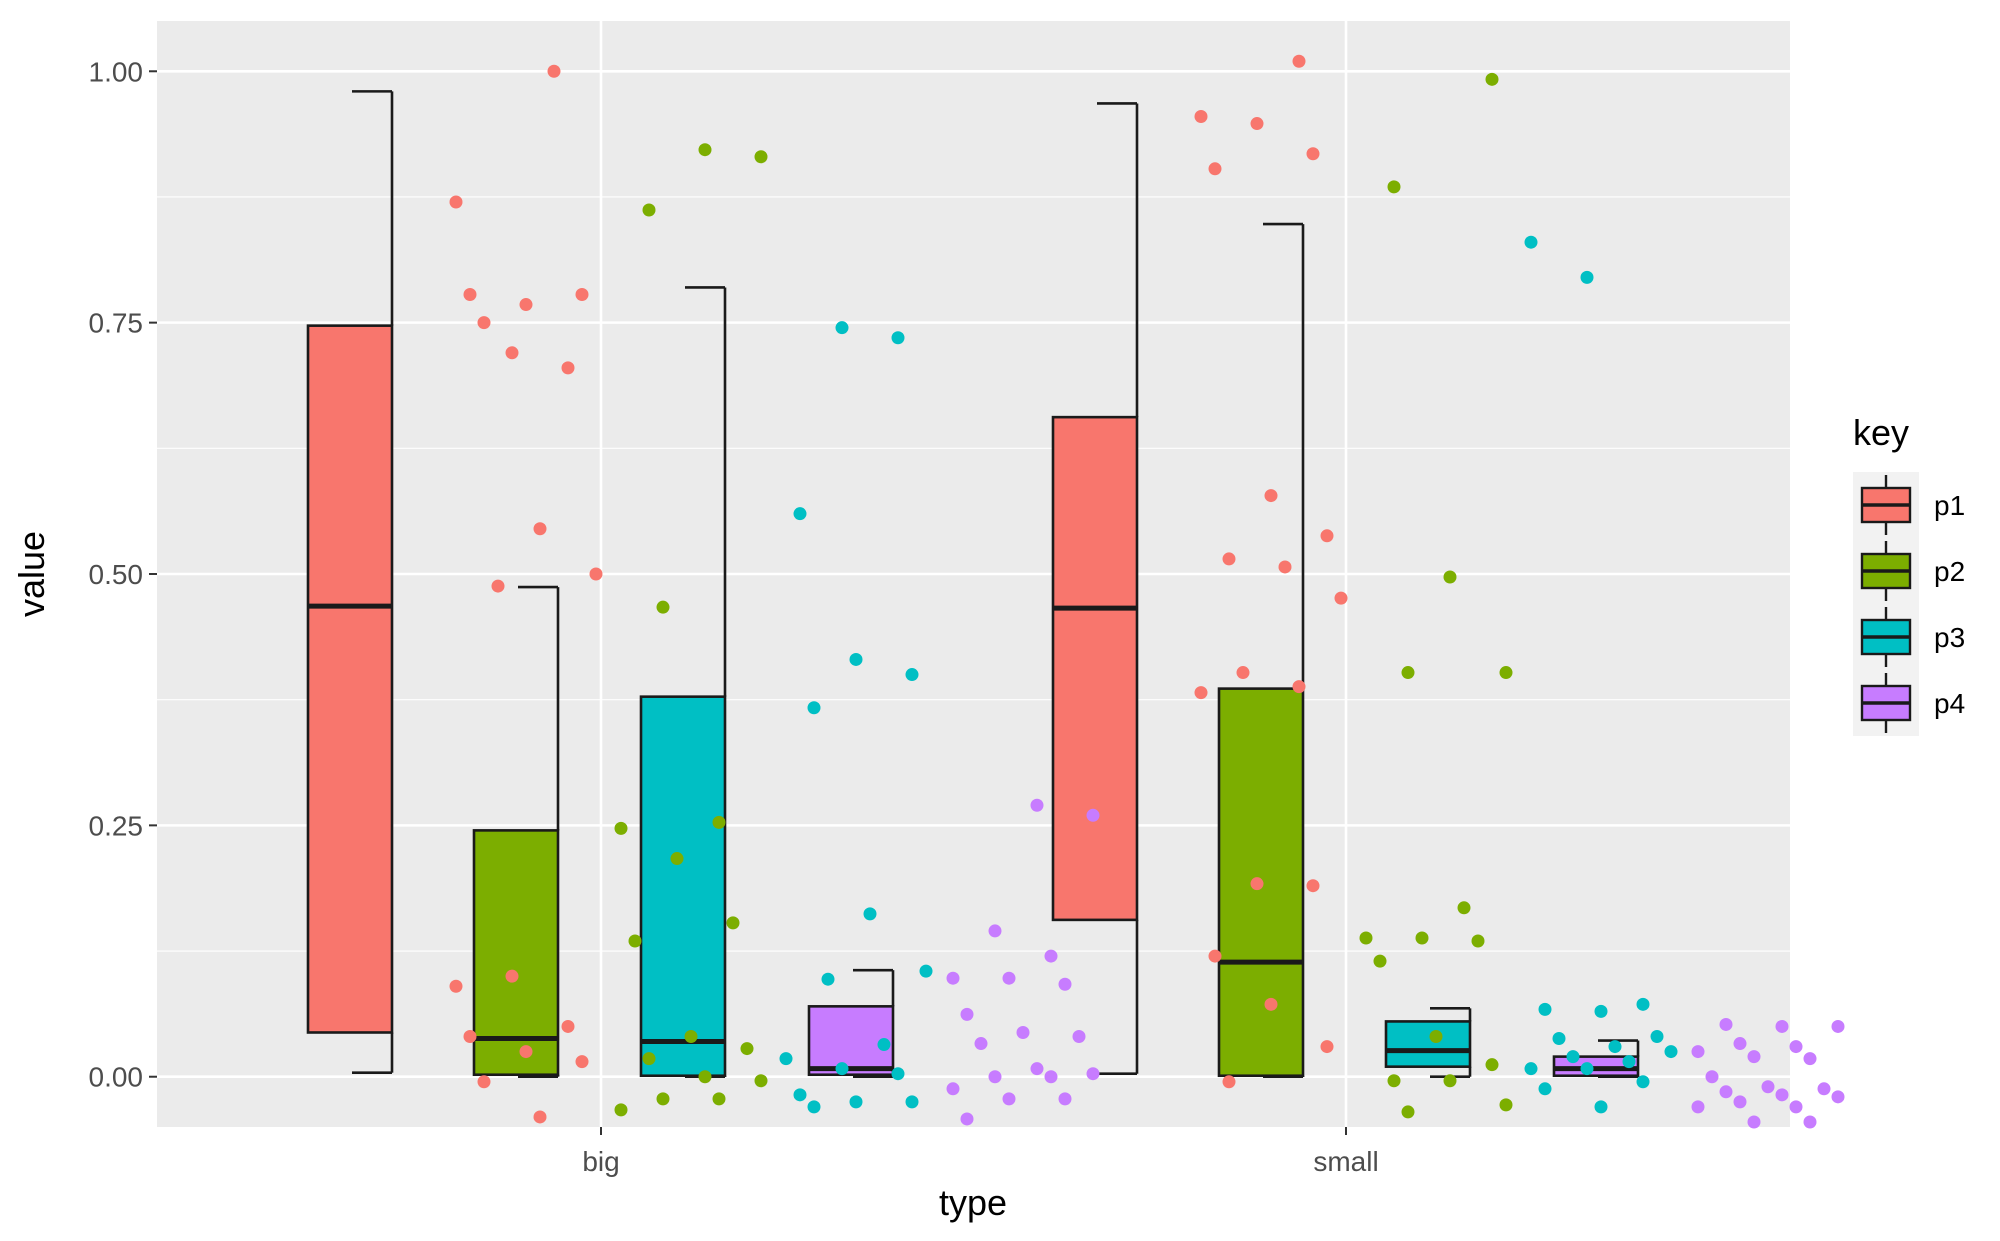 The image size is (2000, 1241). What do you see at coordinates (350, 582) in the screenshot?
I see `box-p1-big` at bounding box center [350, 582].